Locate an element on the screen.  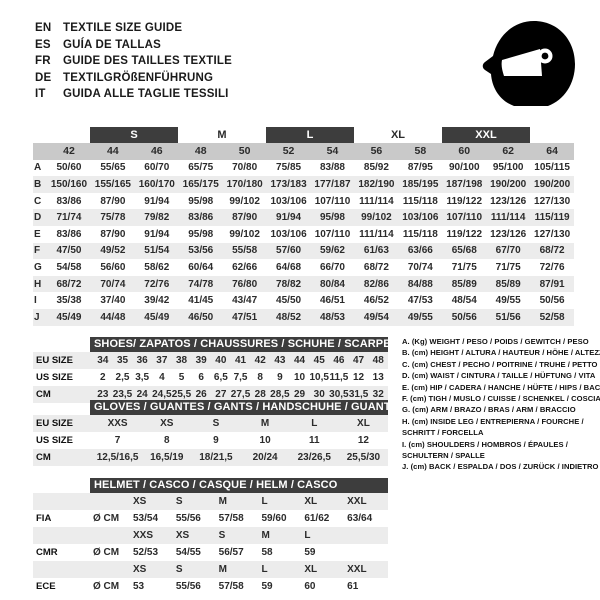
row-values: 2 2,5 3,5 4 5 6 6,5 7,5 8 9 10 10,5 11,5 12 13 is located at coordinates (240, 377).